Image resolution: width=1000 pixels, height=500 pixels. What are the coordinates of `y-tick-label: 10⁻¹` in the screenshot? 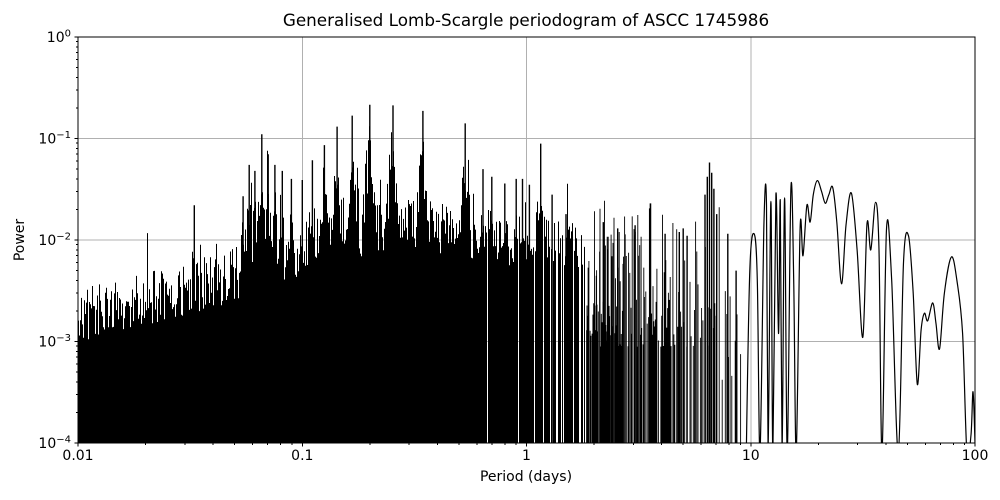 It's located at (54, 139).